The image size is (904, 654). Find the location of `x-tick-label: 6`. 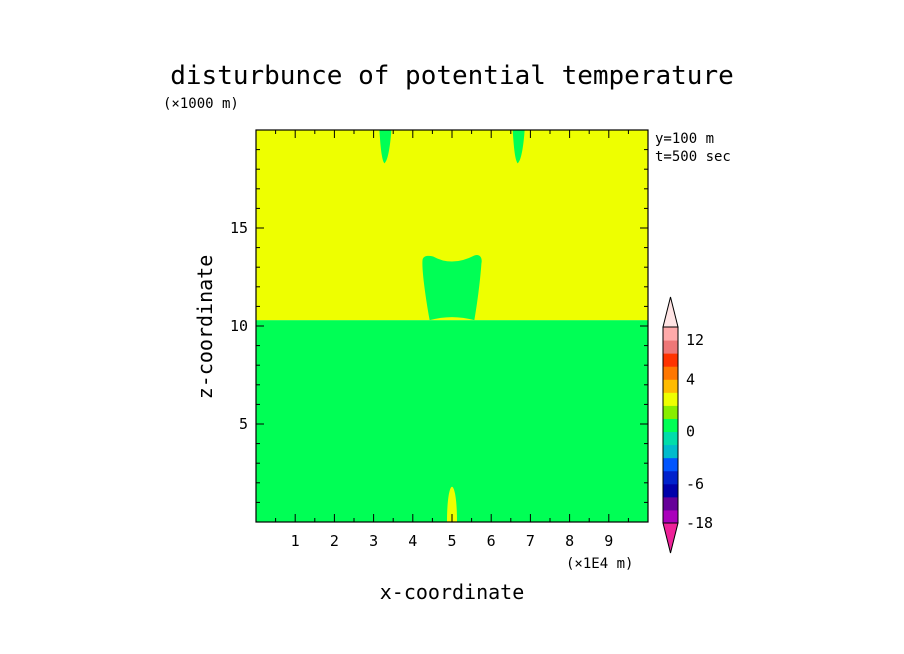

x-tick-label: 6 is located at coordinates (491, 541).